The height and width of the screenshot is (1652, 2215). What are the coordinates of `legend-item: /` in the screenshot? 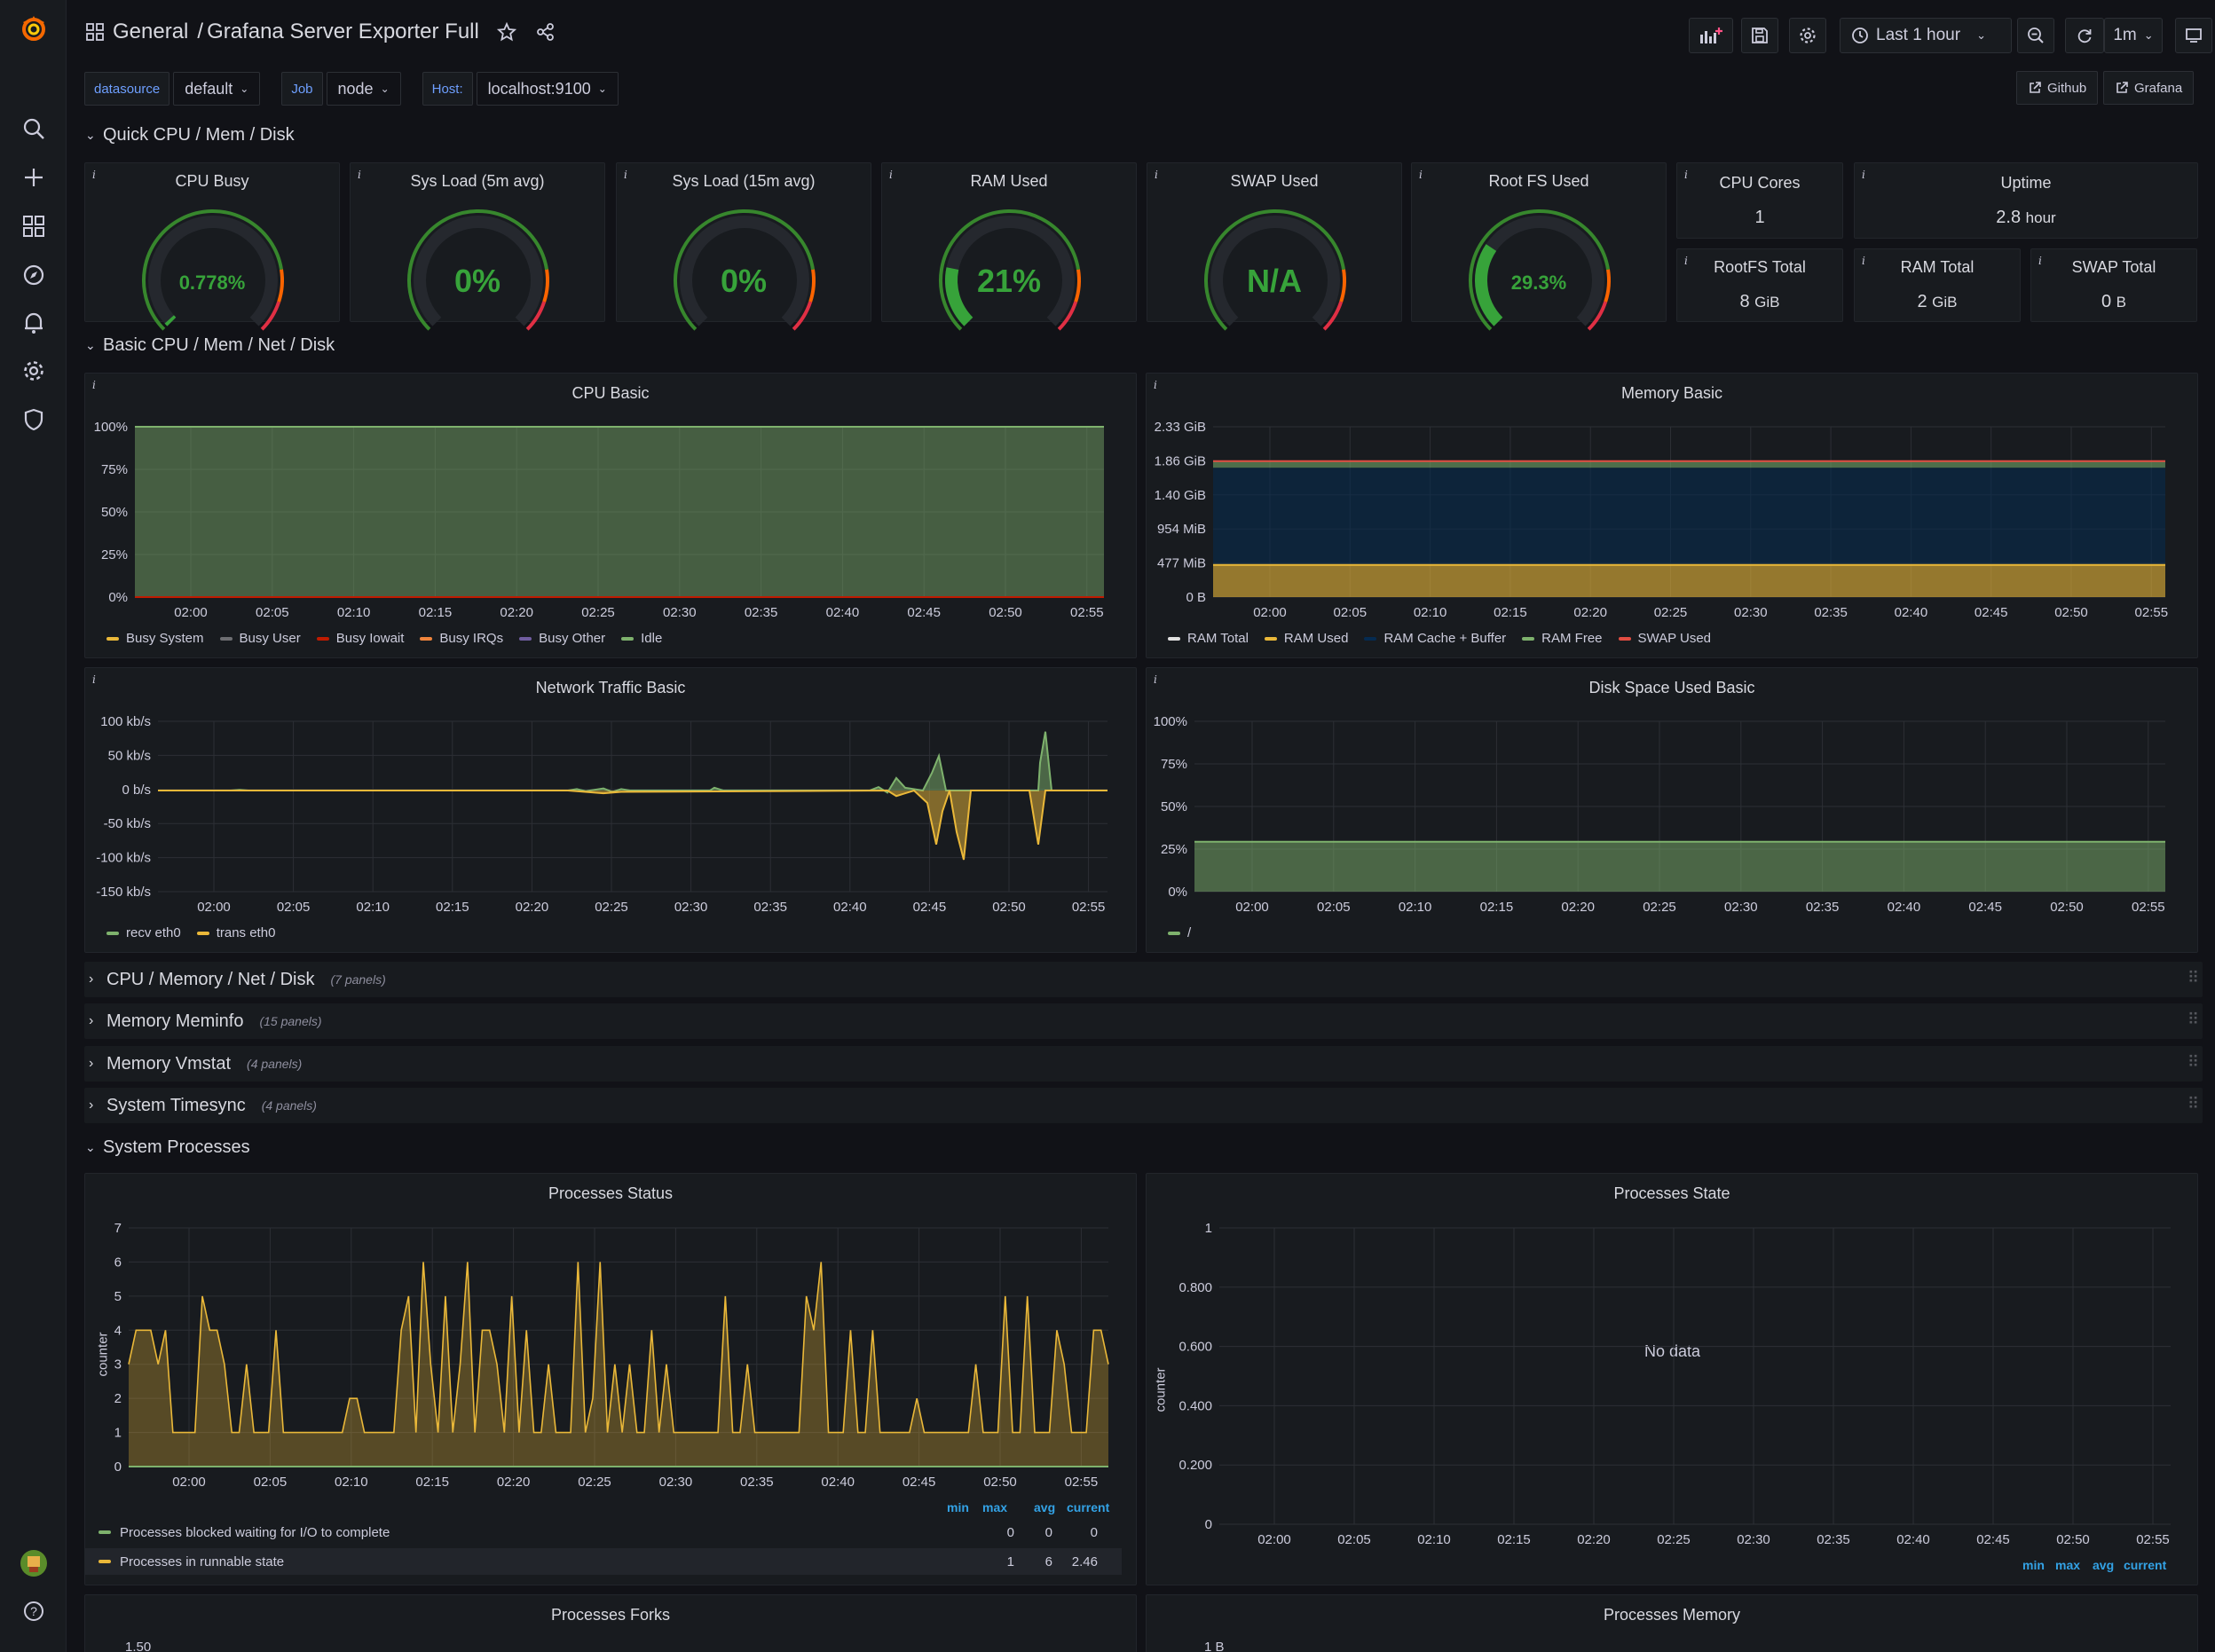 It's located at (1179, 932).